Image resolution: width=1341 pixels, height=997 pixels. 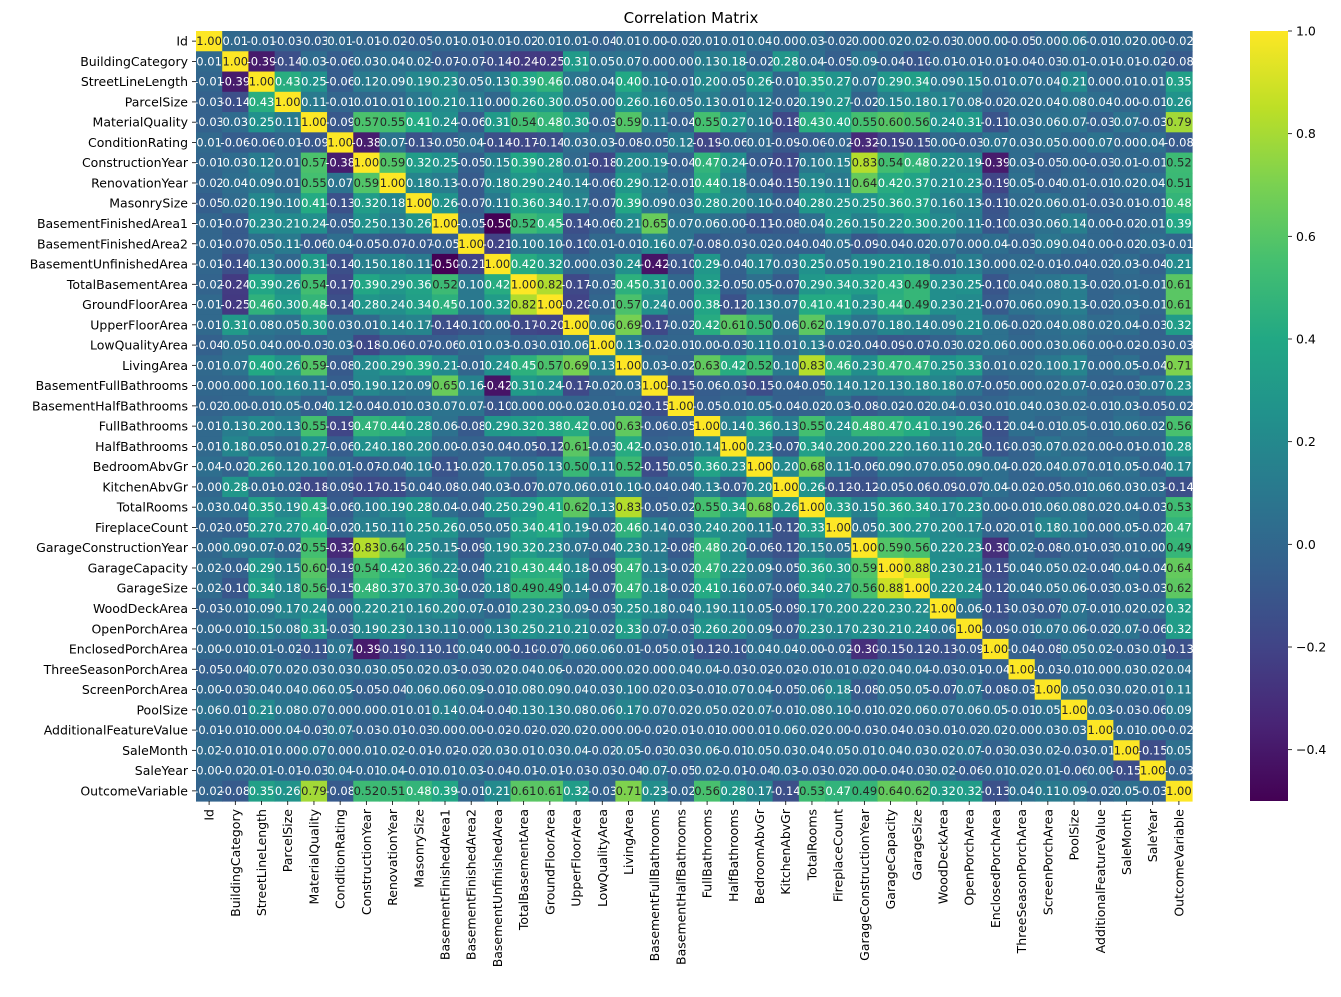 I want to click on y-axis-tick-label: LowQualityArea, so click(x=139, y=345).